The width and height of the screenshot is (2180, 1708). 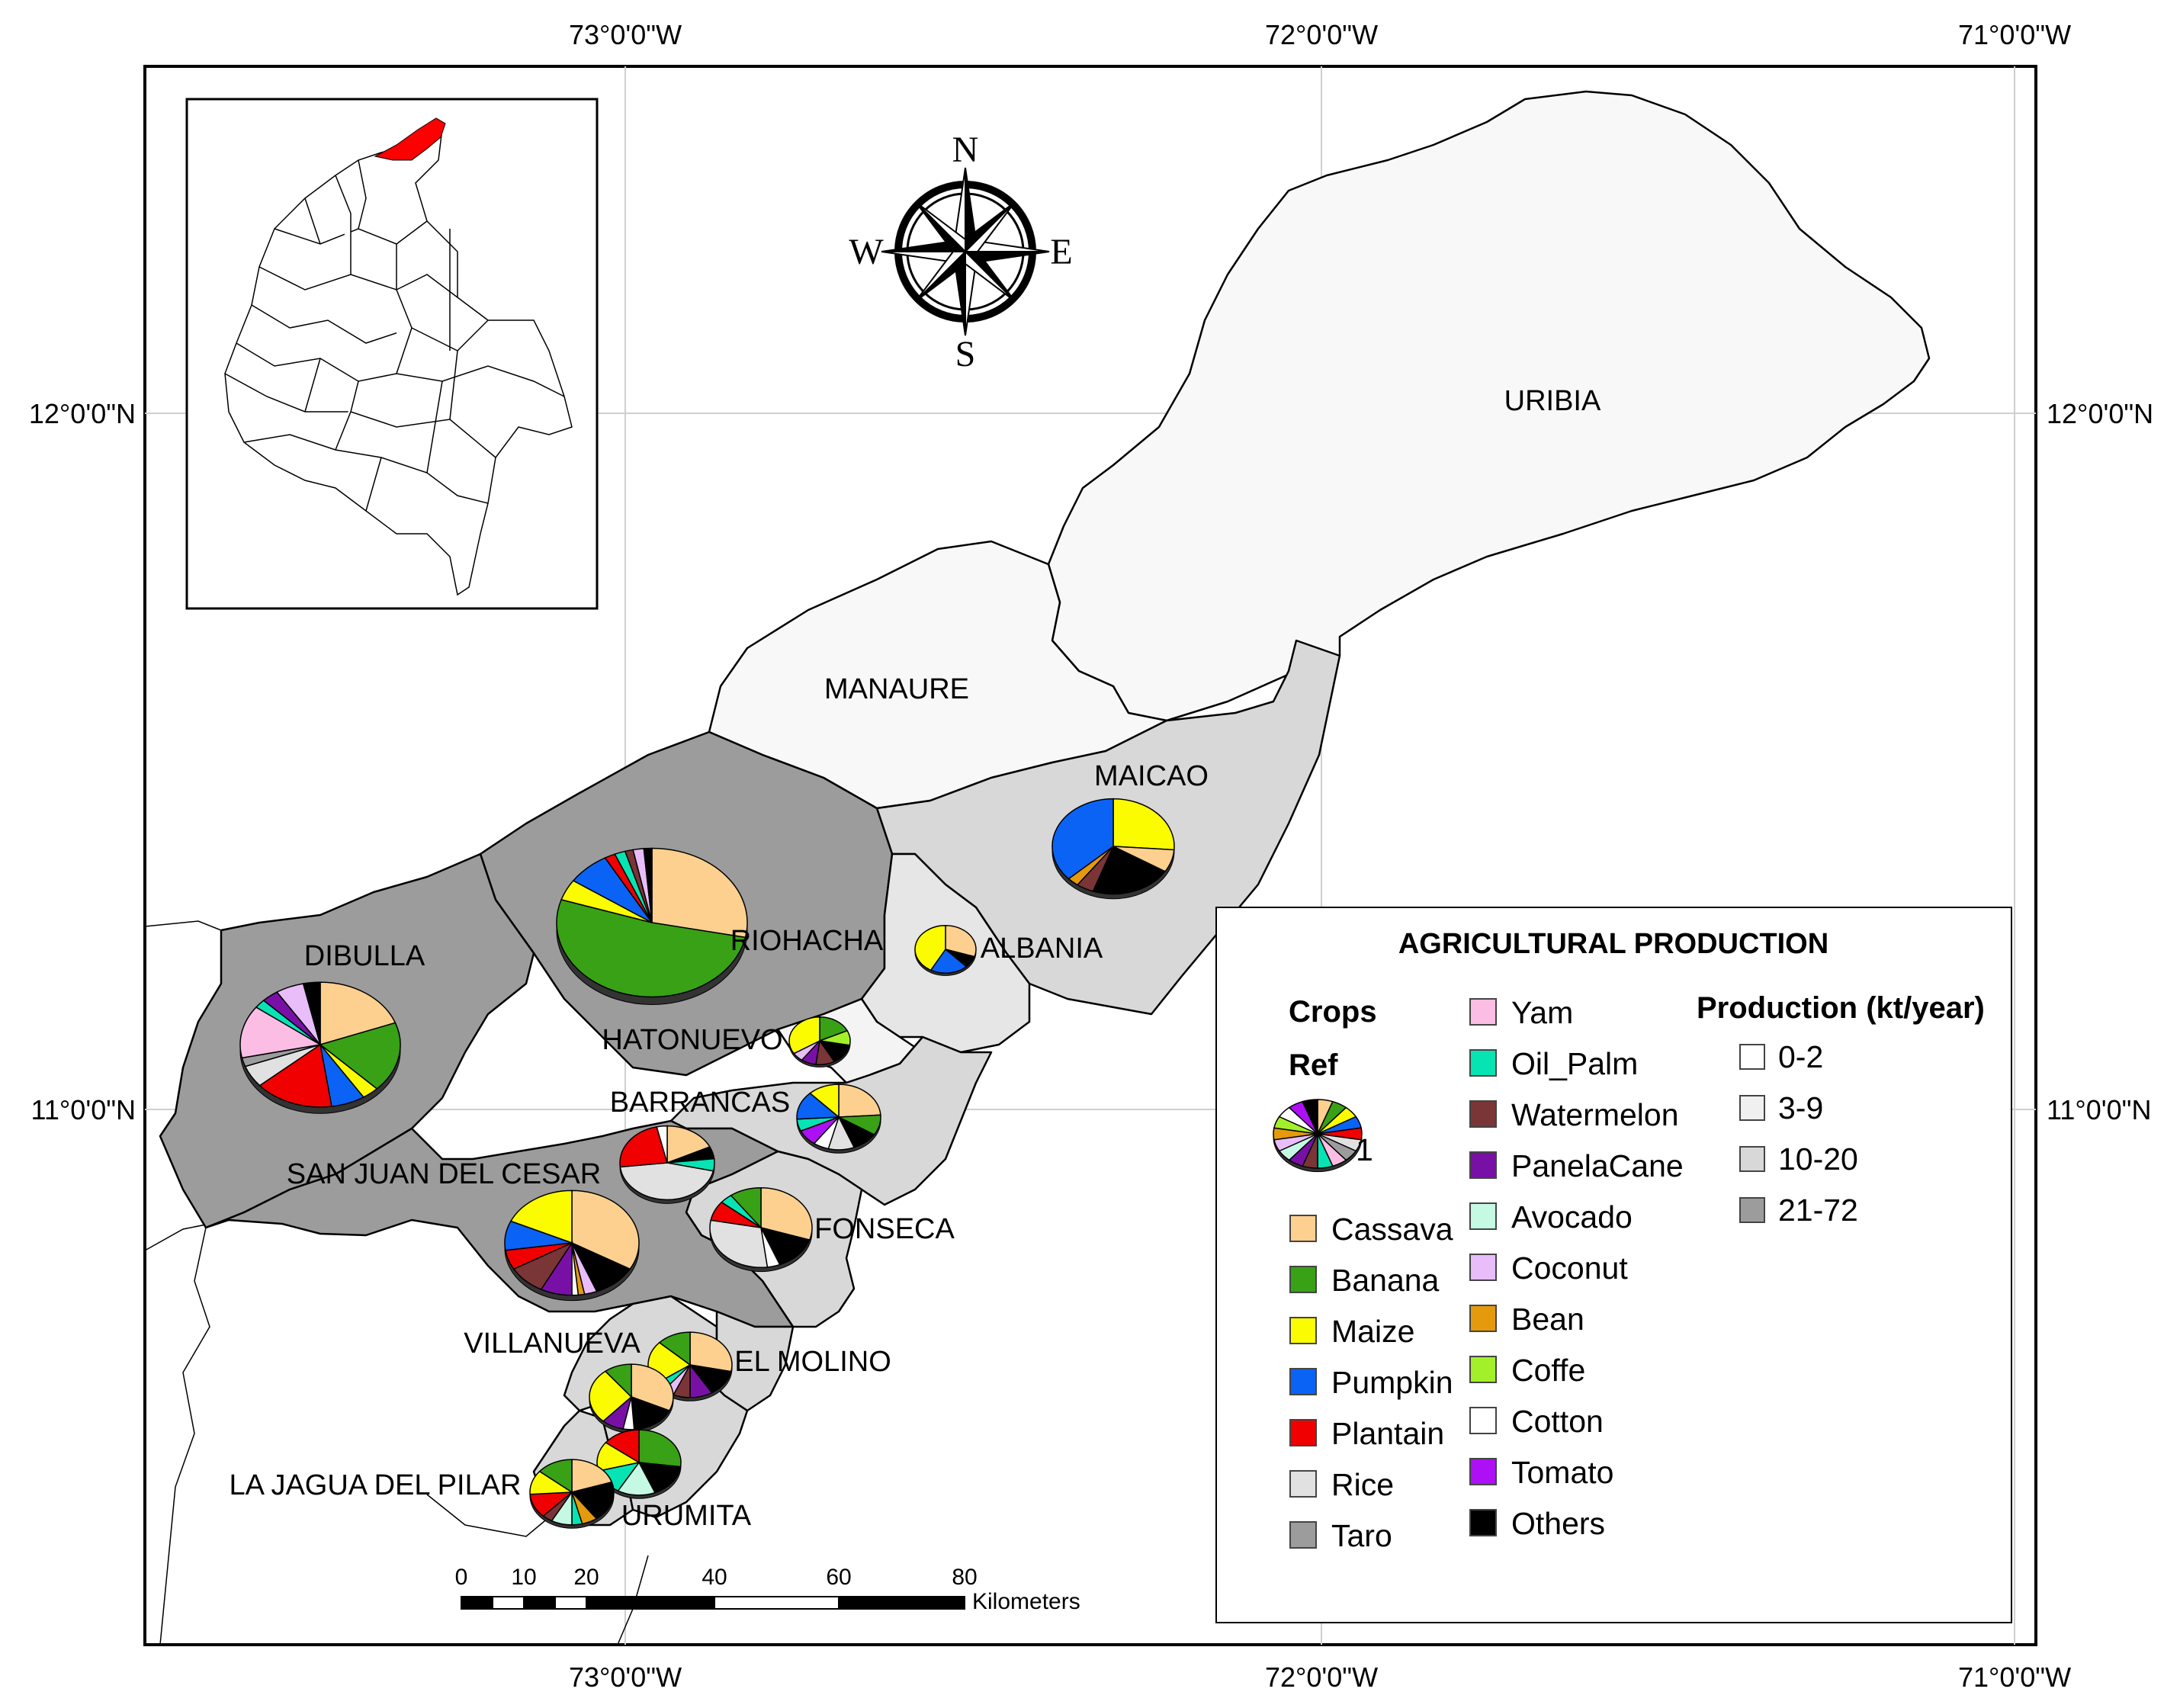 What do you see at coordinates (714, 1577) in the screenshot?
I see `scale-tick-label: 40` at bounding box center [714, 1577].